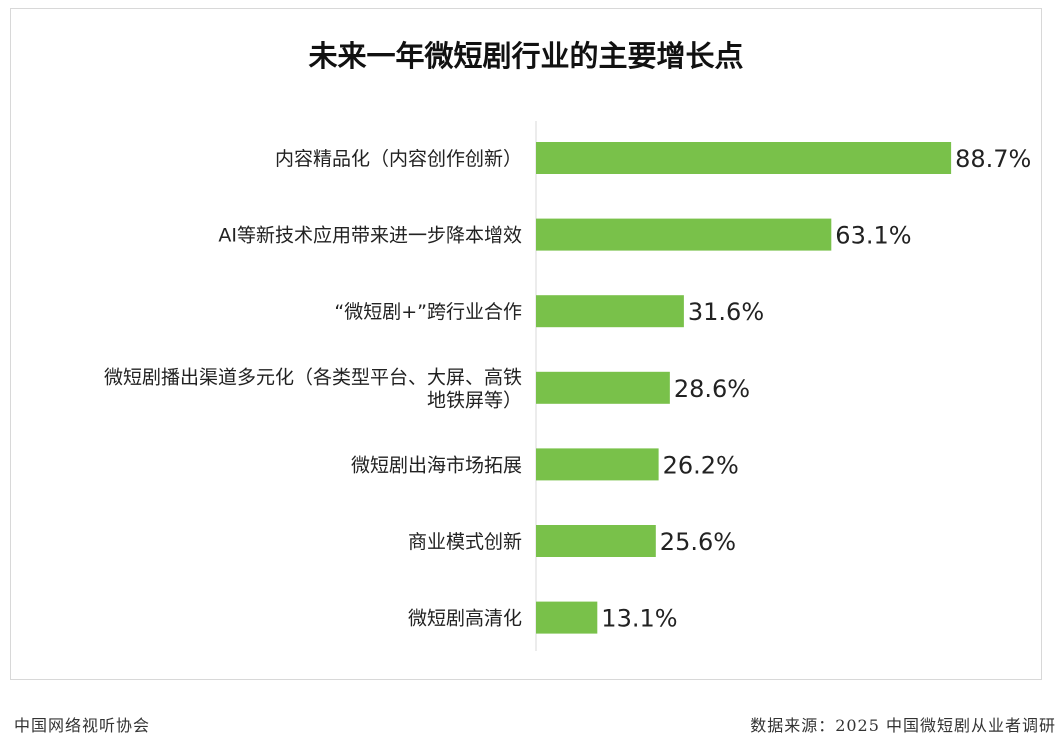 Image resolution: width=1062 pixels, height=742 pixels. What do you see at coordinates (428, 312) in the screenshot?
I see `category-label: “微短剧+”跨行业合作` at bounding box center [428, 312].